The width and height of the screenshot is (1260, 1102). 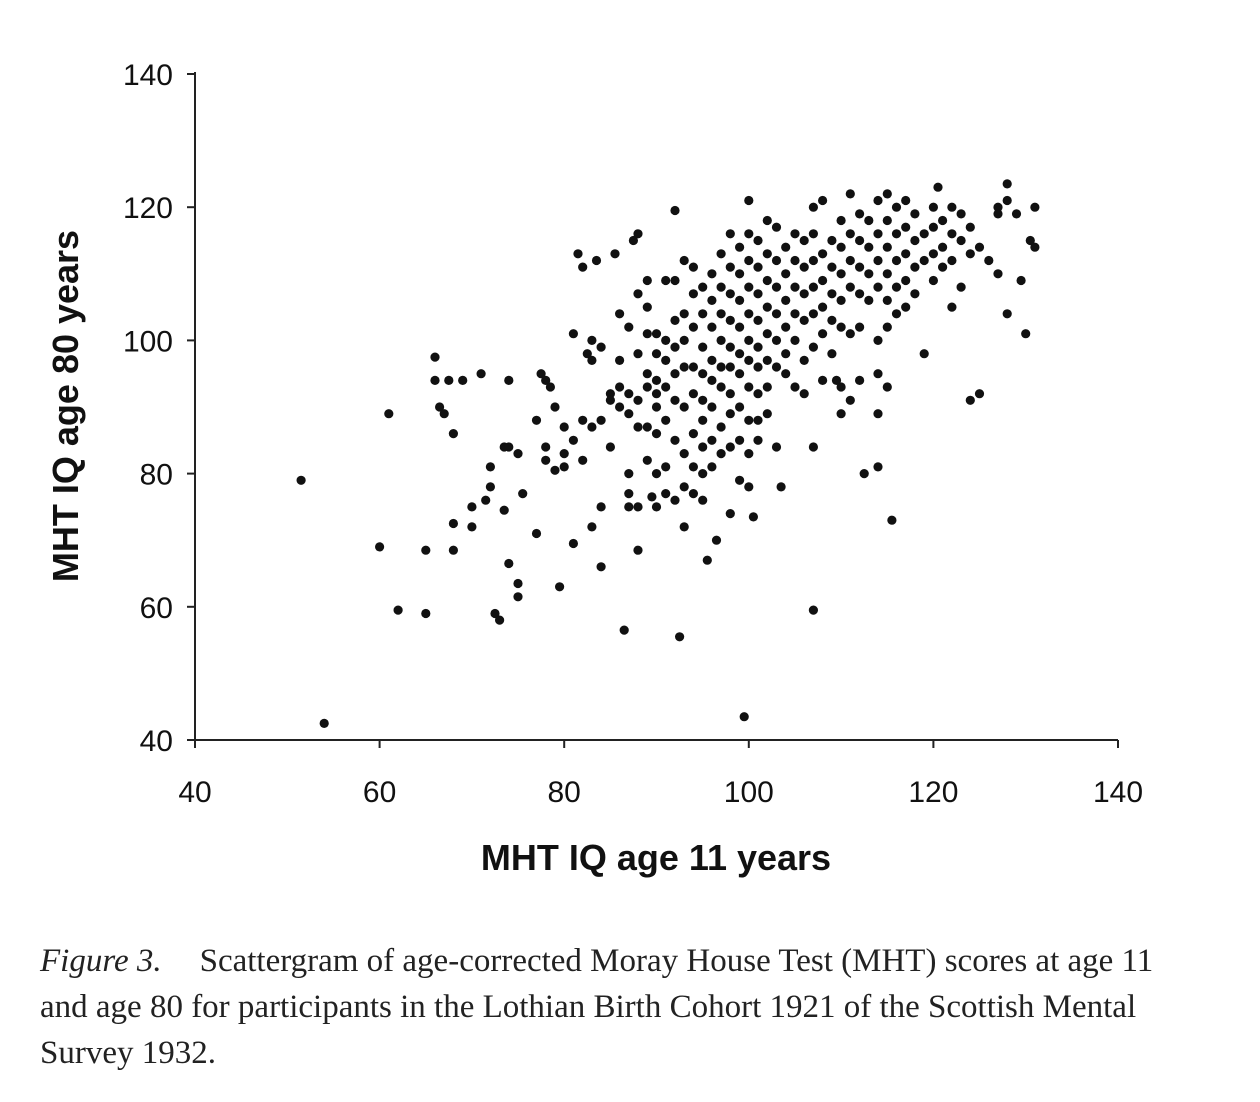 I want to click on caption-label: Figure 3., so click(x=101, y=961).